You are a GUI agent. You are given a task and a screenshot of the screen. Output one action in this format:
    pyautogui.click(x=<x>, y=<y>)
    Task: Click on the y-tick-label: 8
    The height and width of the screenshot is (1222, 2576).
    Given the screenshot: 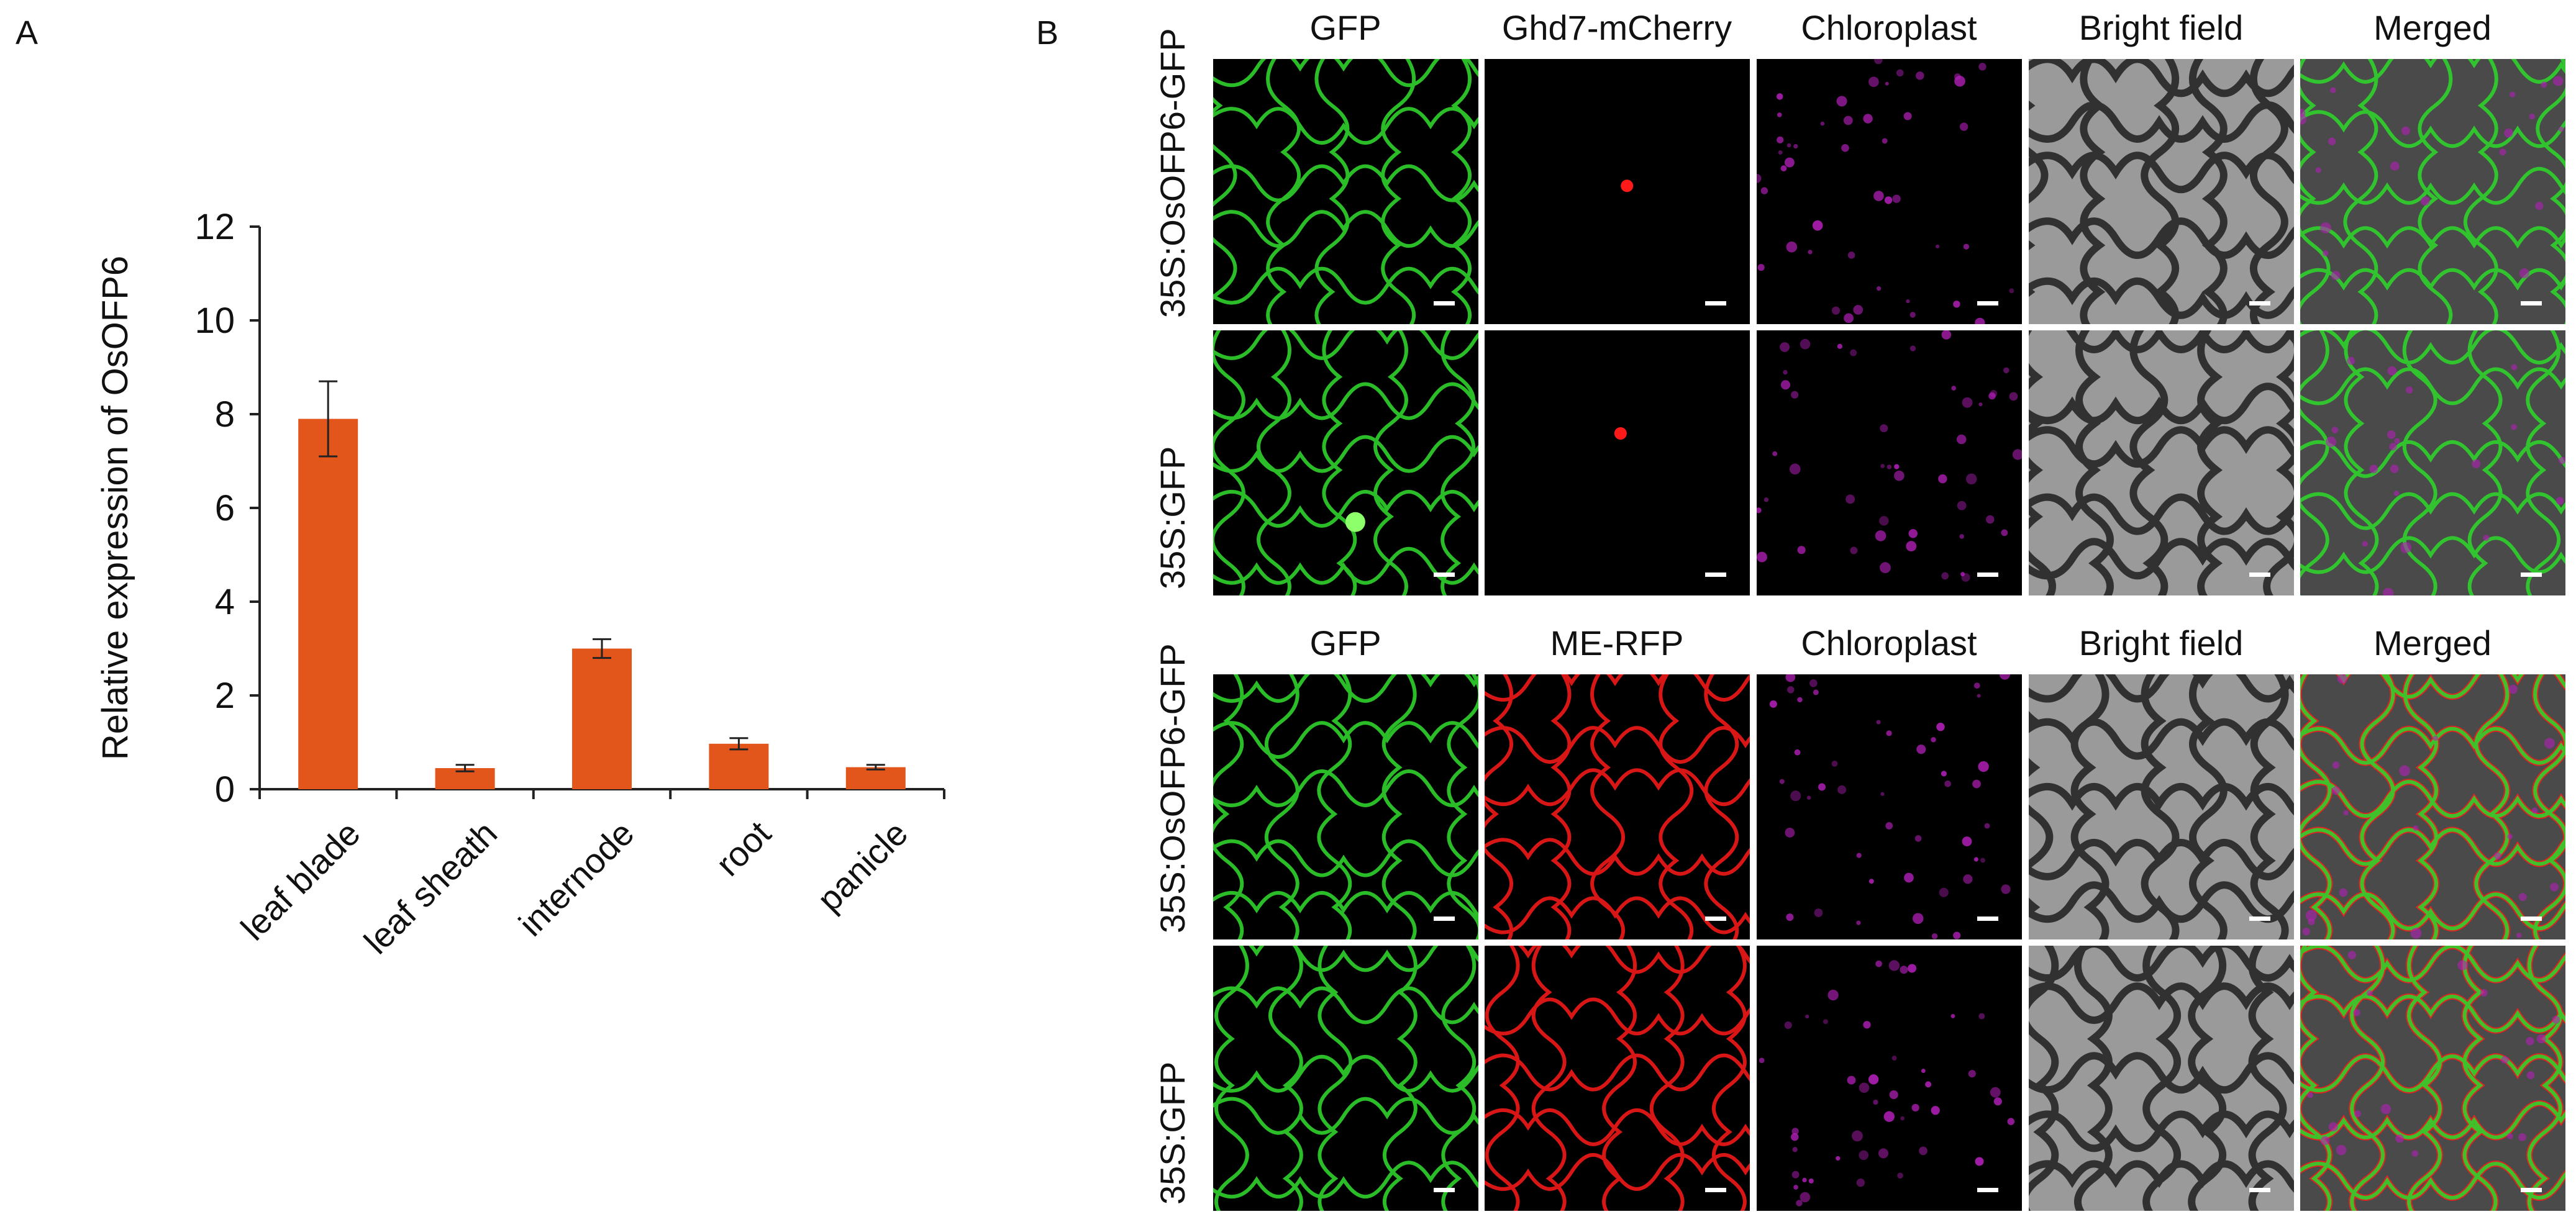 What is the action you would take?
    pyautogui.click(x=225, y=415)
    